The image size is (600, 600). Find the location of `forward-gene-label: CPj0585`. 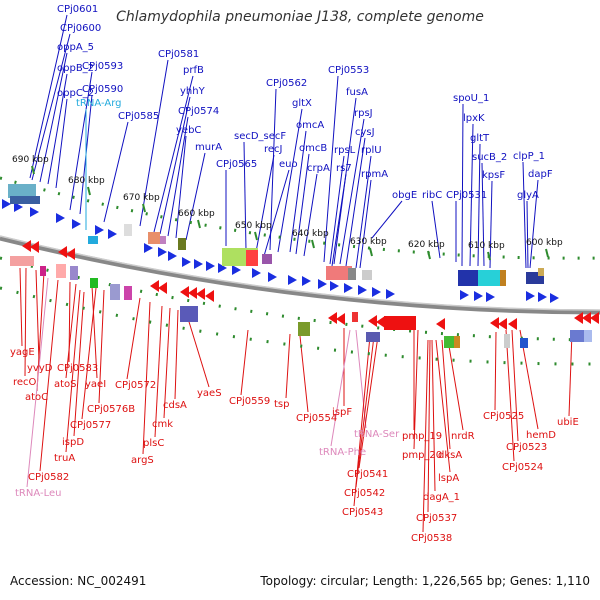

forward-gene-label: CPj0585 is located at coordinates (138, 116).